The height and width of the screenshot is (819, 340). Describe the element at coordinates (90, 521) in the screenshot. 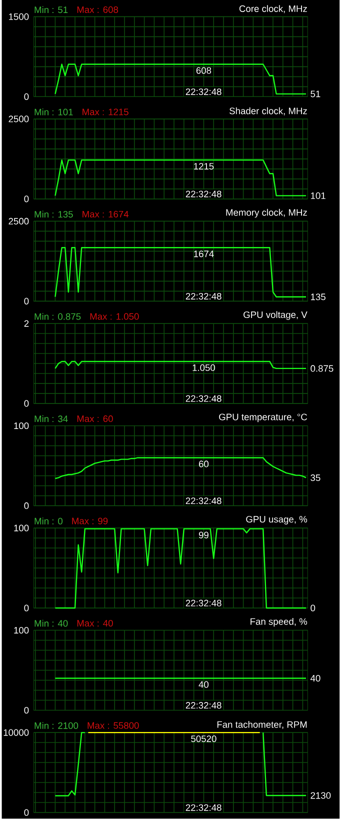

I see `text: Max : 99` at that location.